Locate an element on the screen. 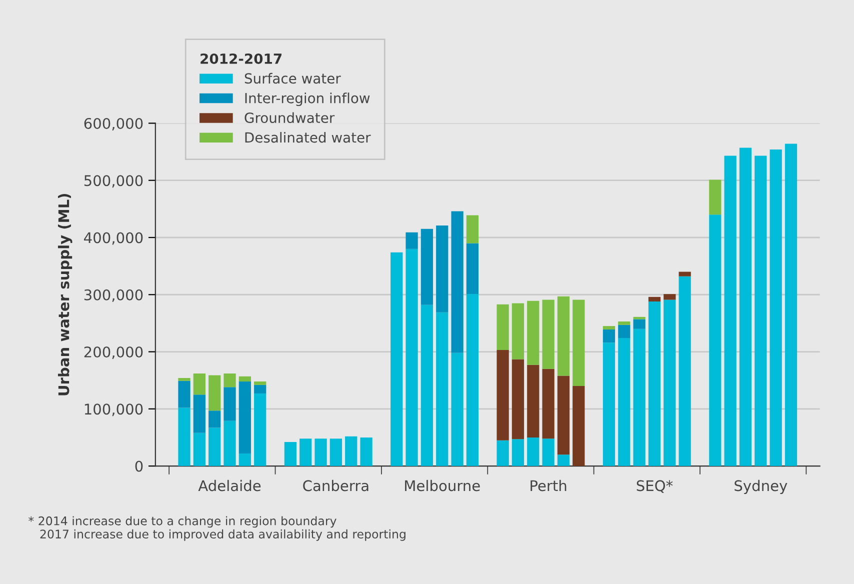 The image size is (854, 584). legend-label: Inter-region inflow is located at coordinates (307, 99).